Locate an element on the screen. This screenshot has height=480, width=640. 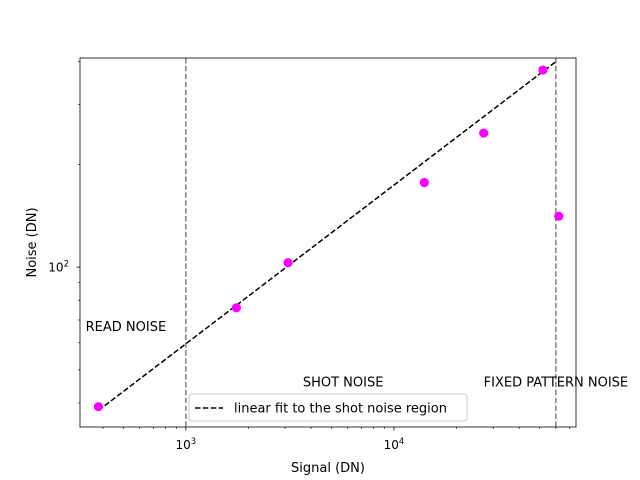
region-annotation: READ NOISE is located at coordinates (126, 327).